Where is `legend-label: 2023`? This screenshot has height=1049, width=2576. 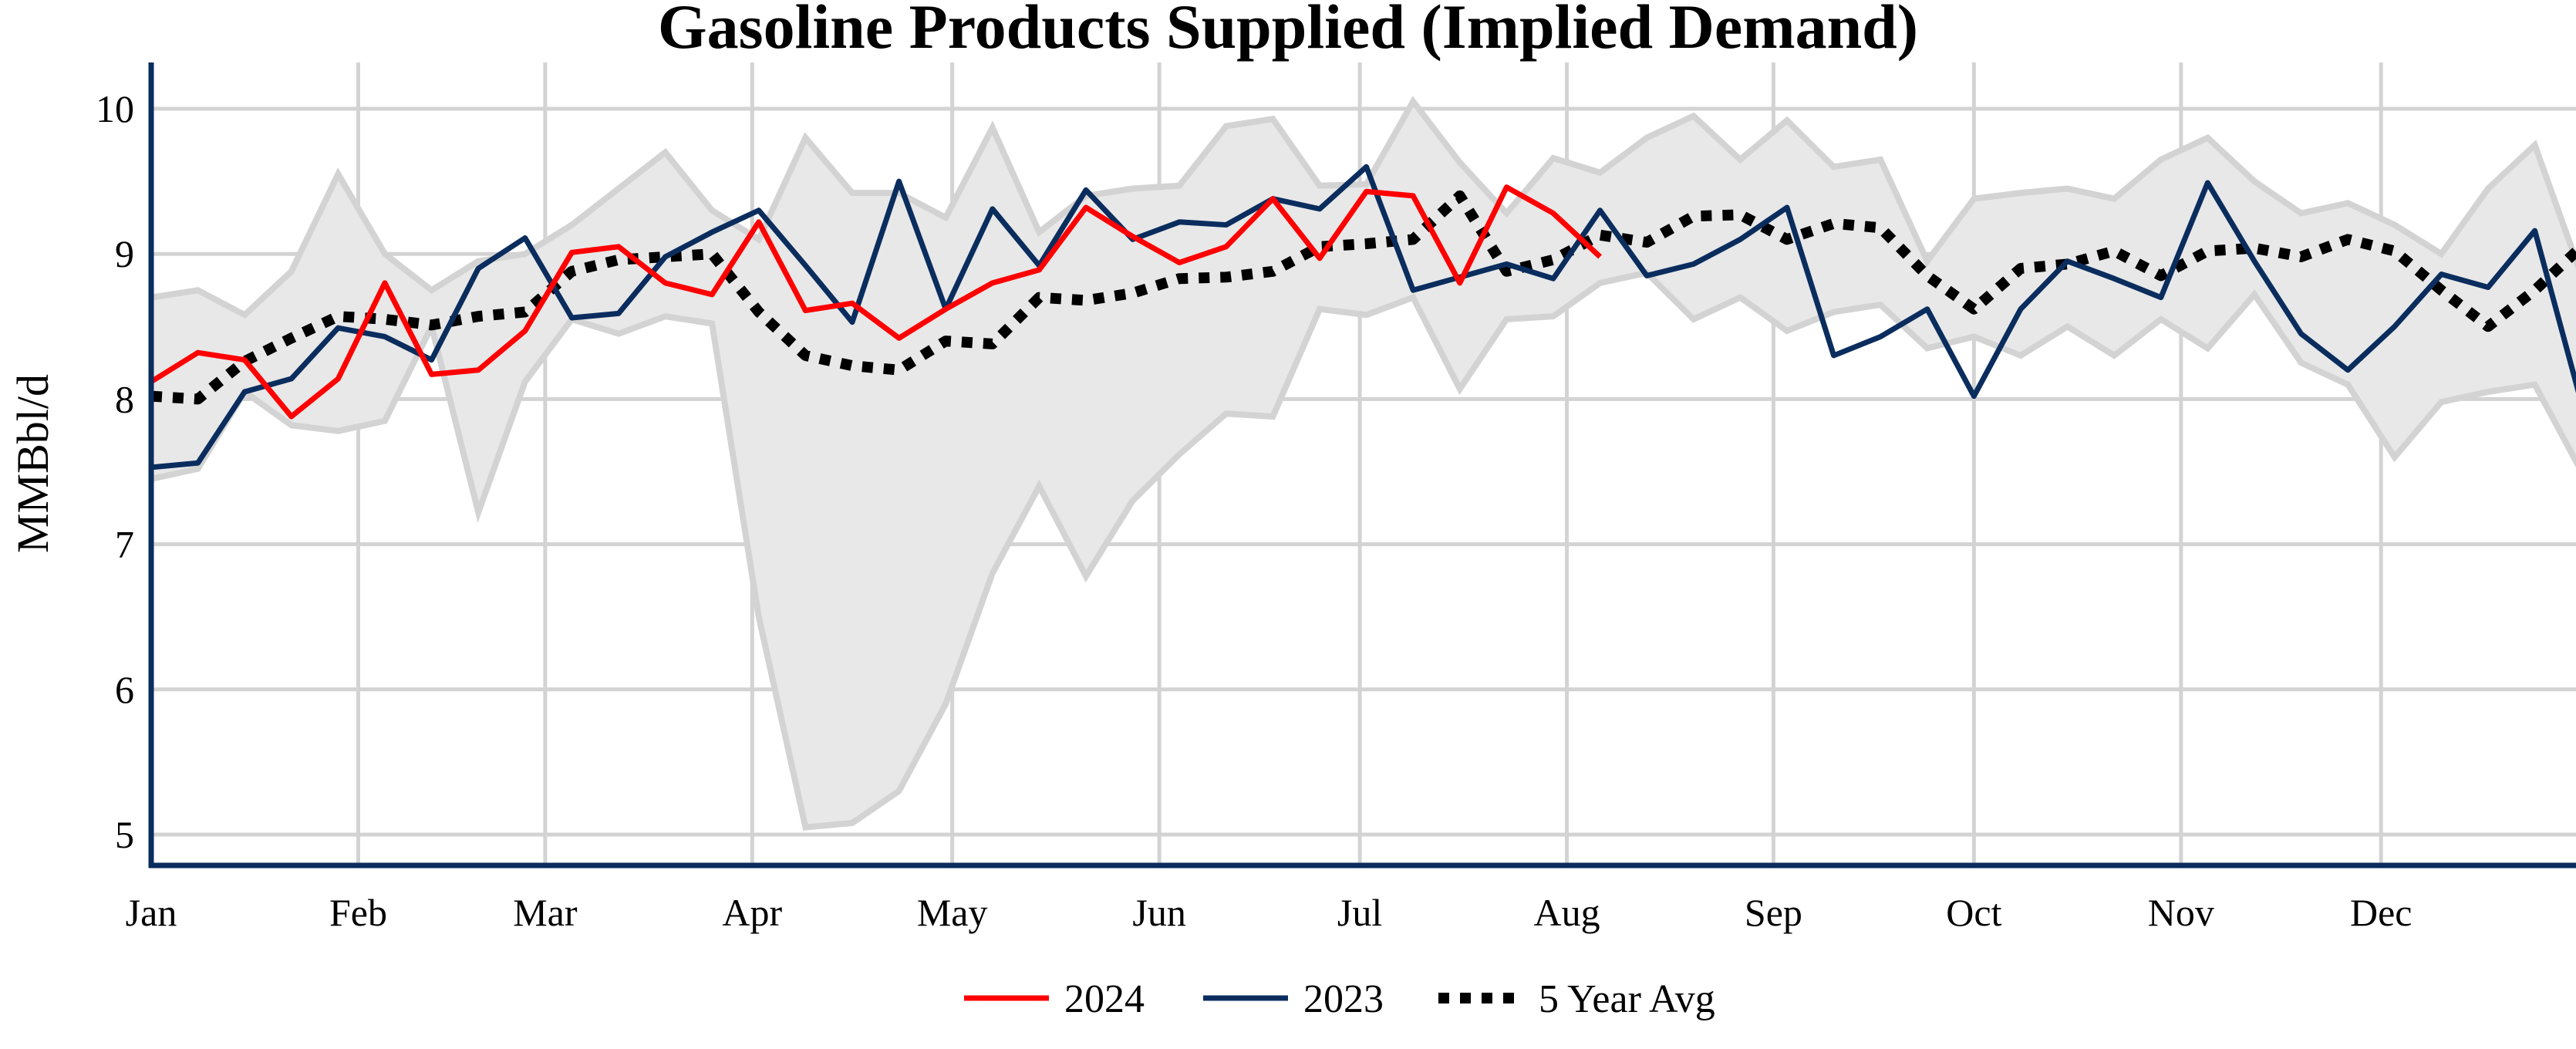
legend-label: 2023 is located at coordinates (1343, 999).